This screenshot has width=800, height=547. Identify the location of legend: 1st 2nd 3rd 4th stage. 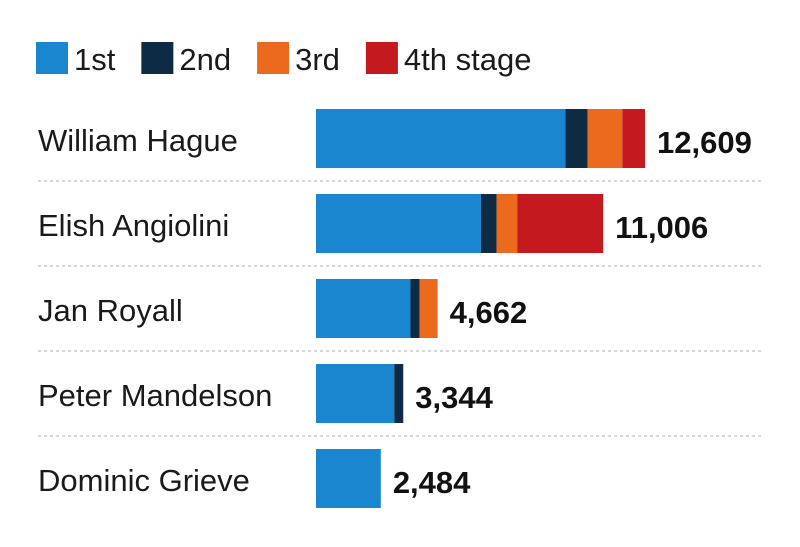
(283, 59).